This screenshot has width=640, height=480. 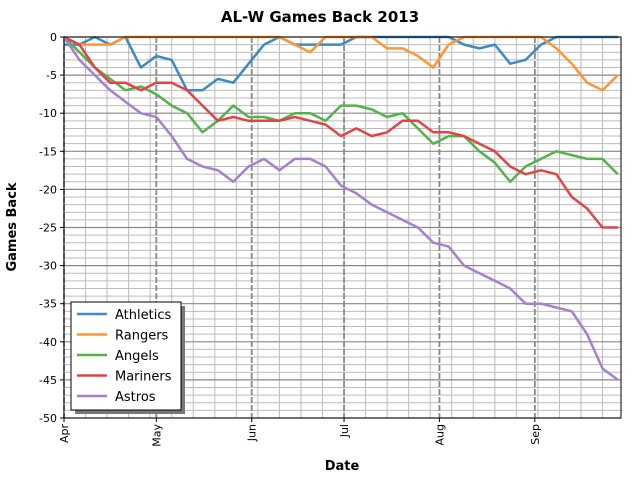 What do you see at coordinates (53, 37) in the screenshot?
I see `y-tick-label: 0` at bounding box center [53, 37].